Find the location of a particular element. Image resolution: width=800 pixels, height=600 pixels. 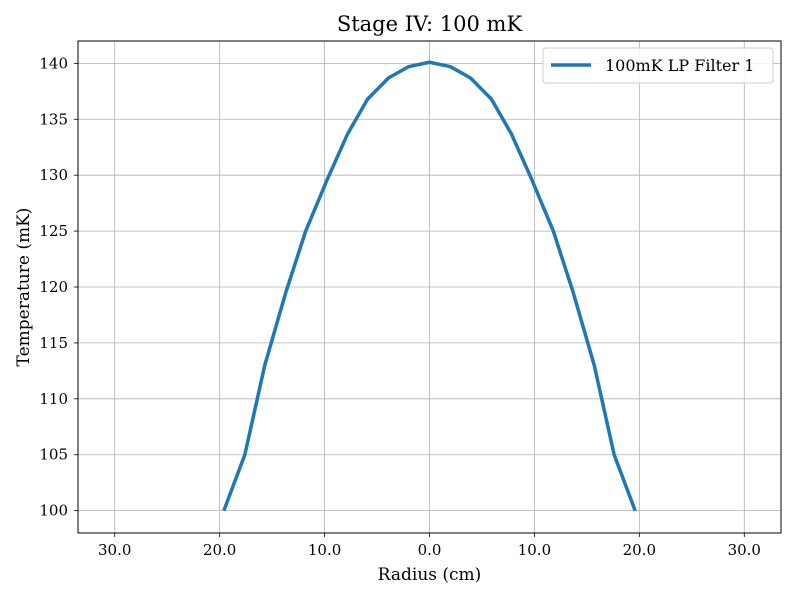

y-tick-label: 100 is located at coordinates (53, 511).